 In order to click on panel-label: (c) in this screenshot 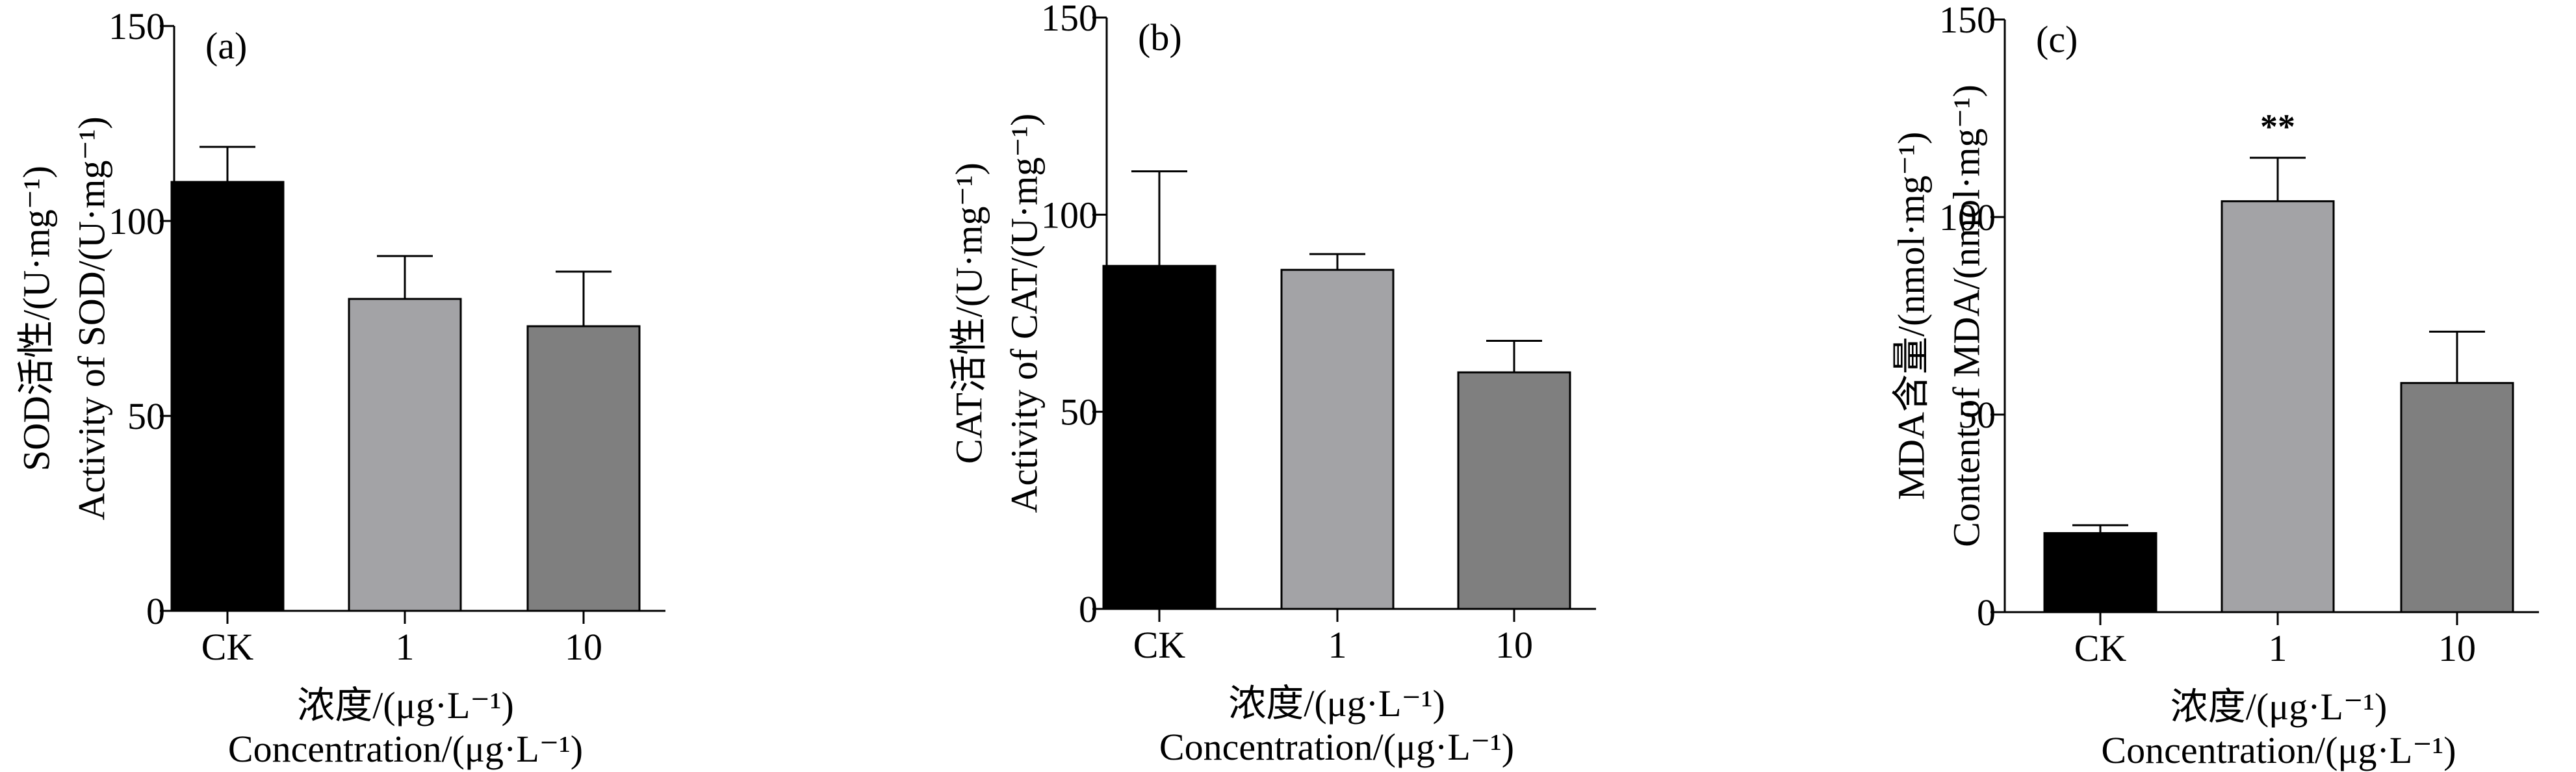, I will do `click(2057, 39)`.